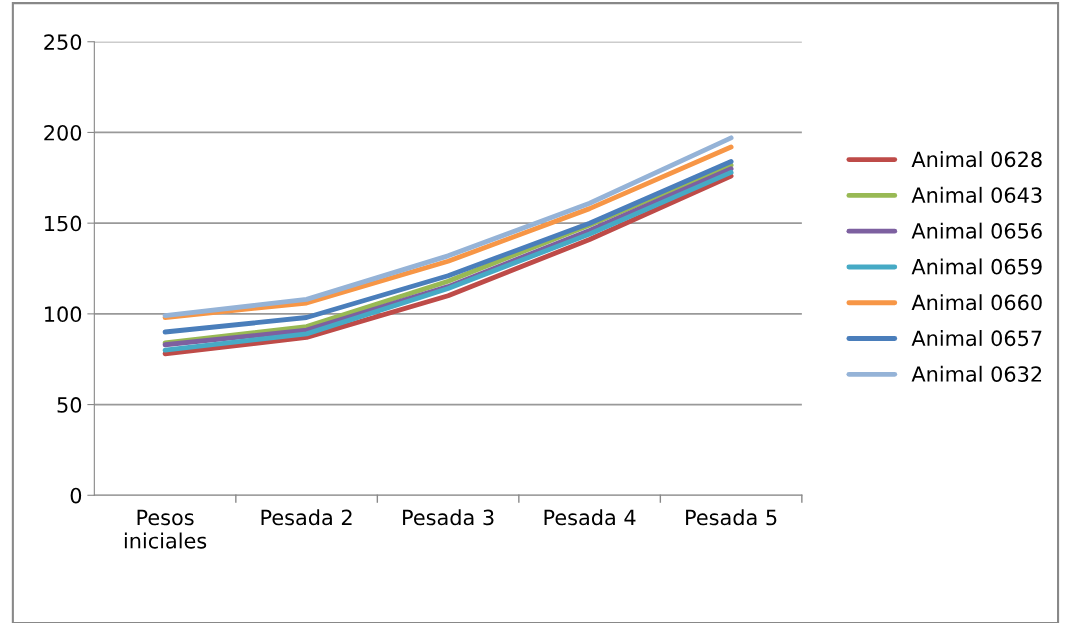  I want to click on y-tick-label: 200, so click(63, 132).